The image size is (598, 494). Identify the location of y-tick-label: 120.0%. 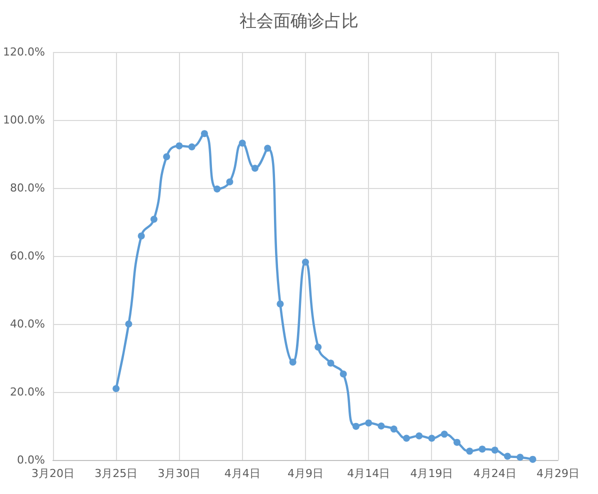
(23, 52).